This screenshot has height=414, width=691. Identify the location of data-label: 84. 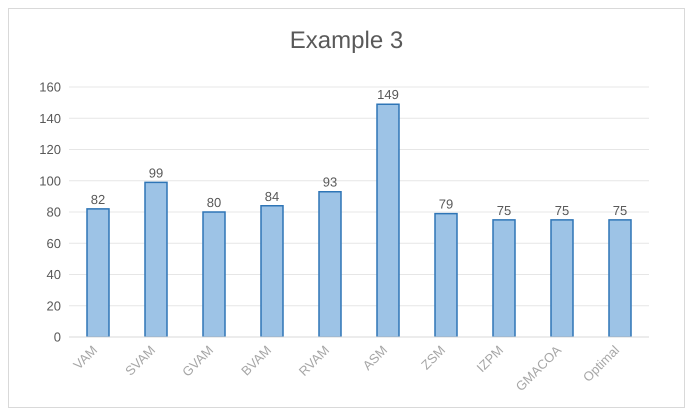
(272, 196).